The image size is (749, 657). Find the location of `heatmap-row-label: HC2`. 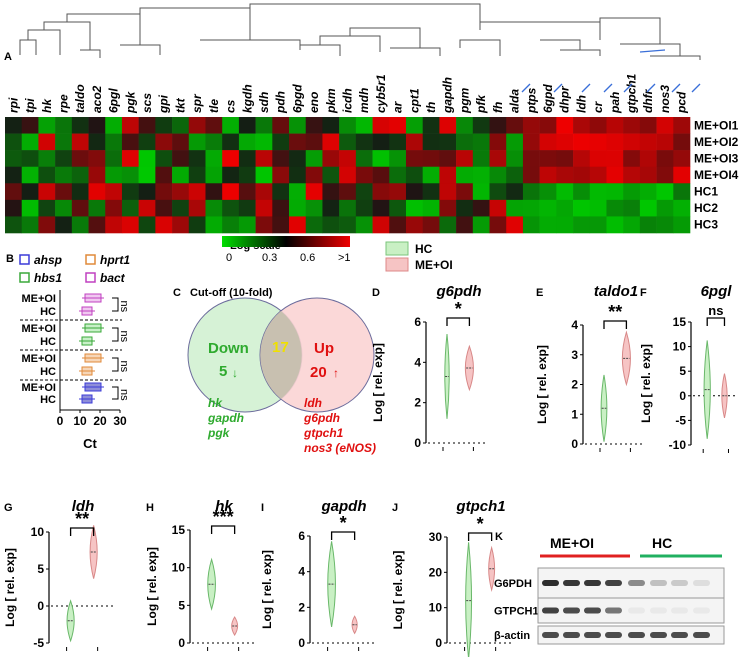

heatmap-row-label: HC2 is located at coordinates (706, 208).